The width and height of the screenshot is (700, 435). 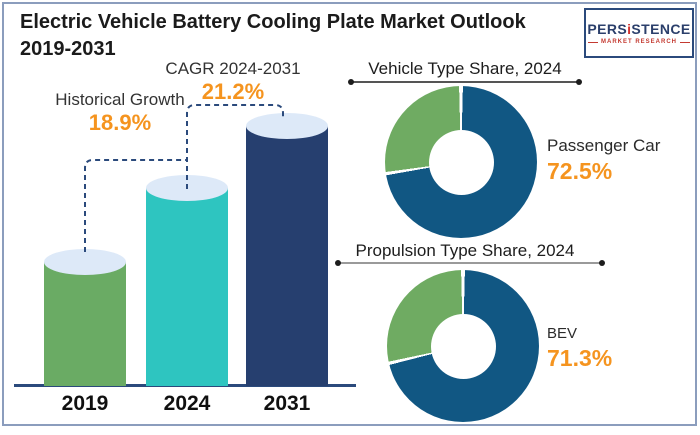 I want to click on bar-2019-cylinder-top, so click(x=85, y=262).